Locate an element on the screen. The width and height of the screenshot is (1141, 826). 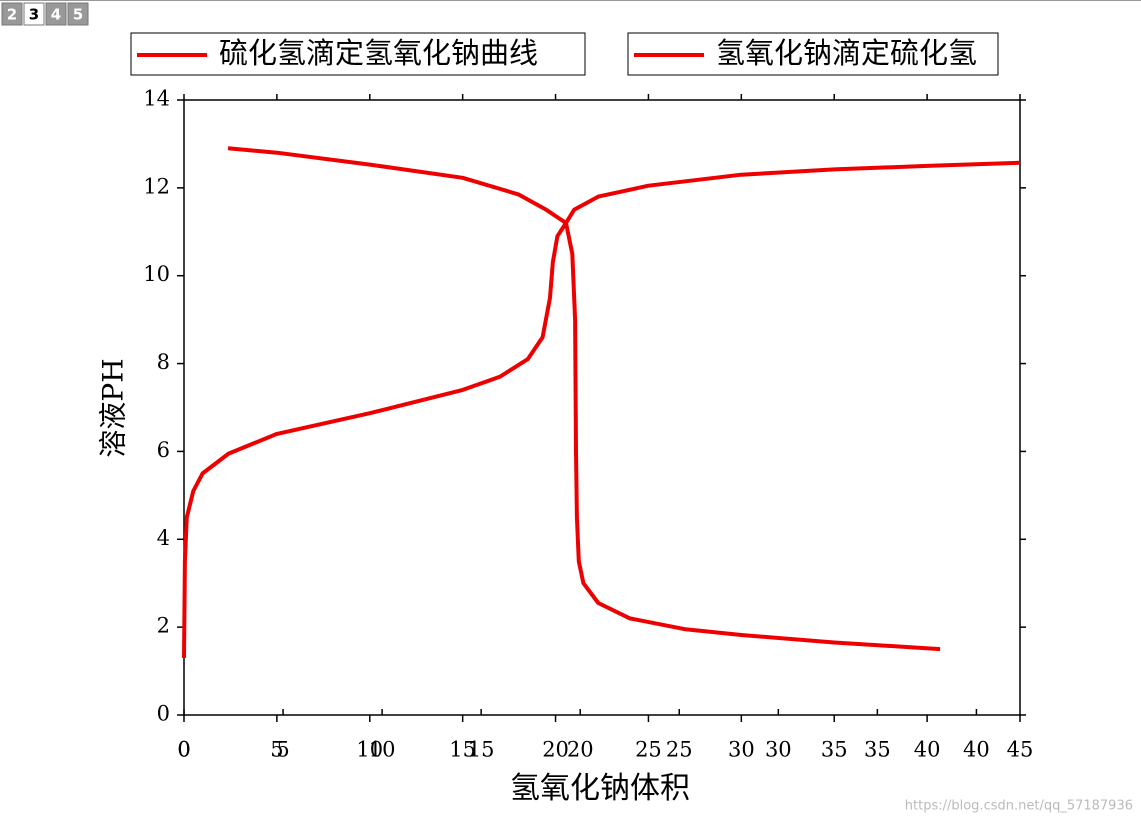
tab-label: 3 is located at coordinates (34, 15).